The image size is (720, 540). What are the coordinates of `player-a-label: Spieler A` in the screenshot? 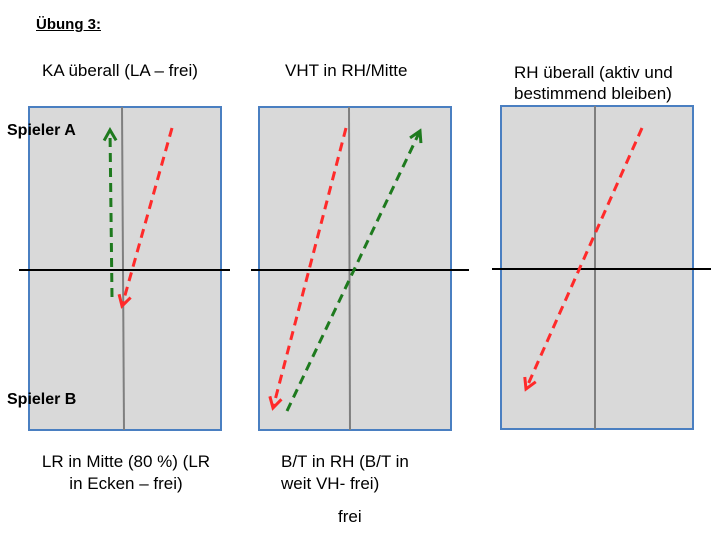 It's located at (41, 130).